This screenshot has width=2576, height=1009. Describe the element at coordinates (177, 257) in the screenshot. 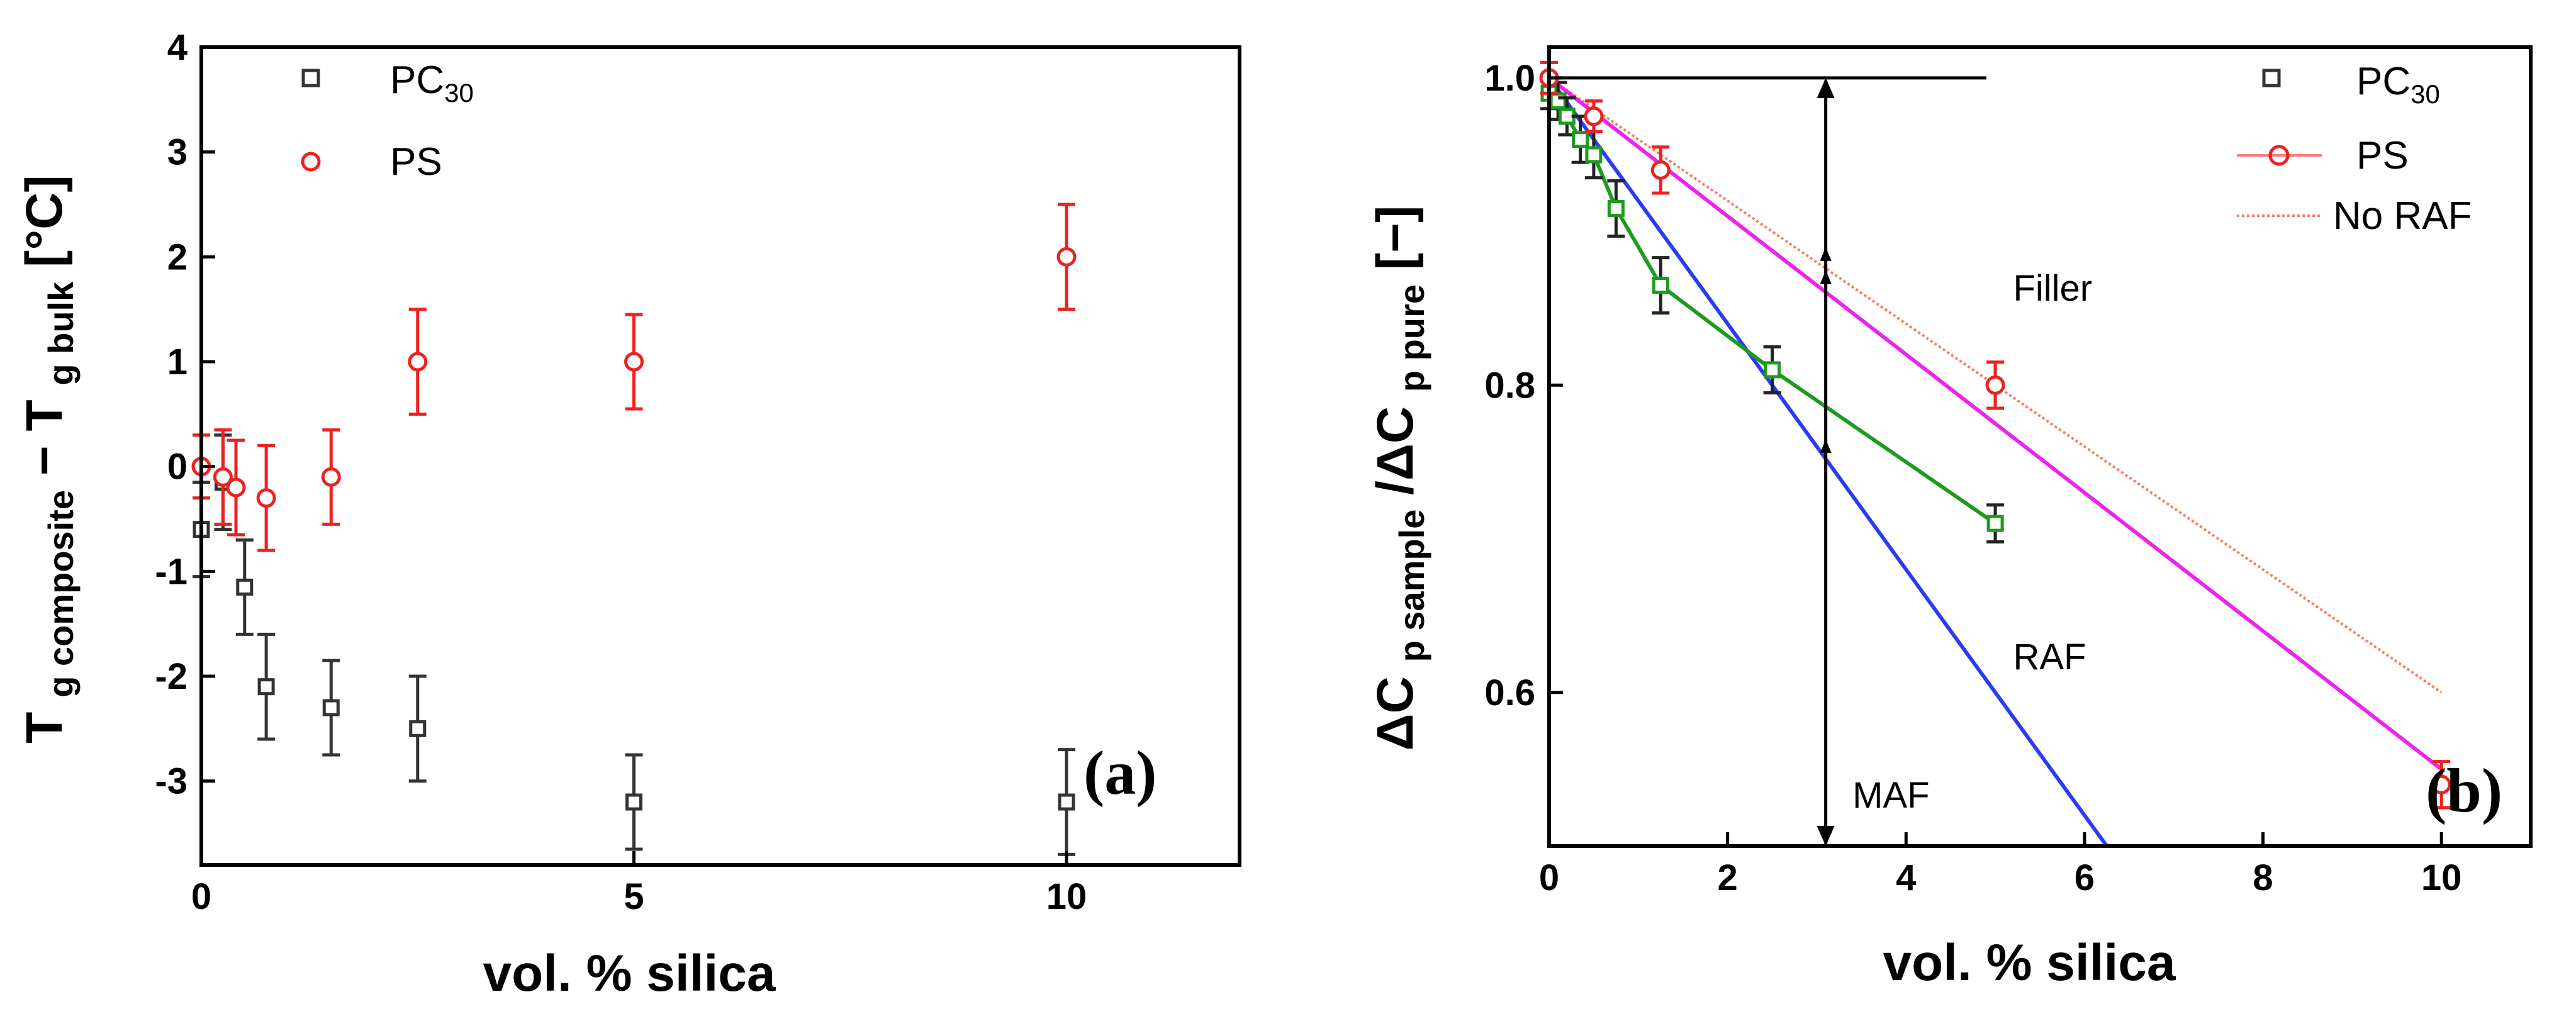

I see `a-ytick-label: 2` at that location.